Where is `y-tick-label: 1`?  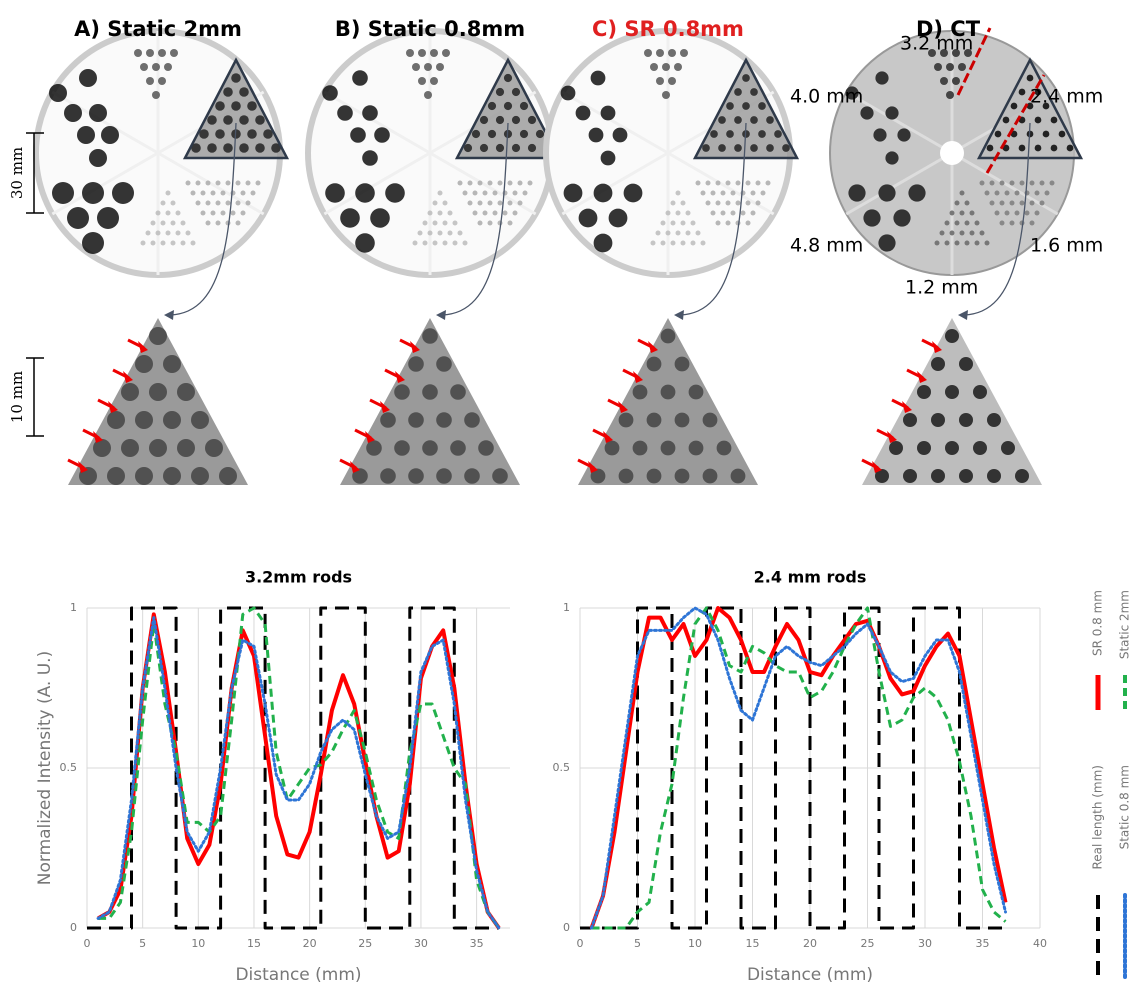 y-tick-label: 1 is located at coordinates (73, 607).